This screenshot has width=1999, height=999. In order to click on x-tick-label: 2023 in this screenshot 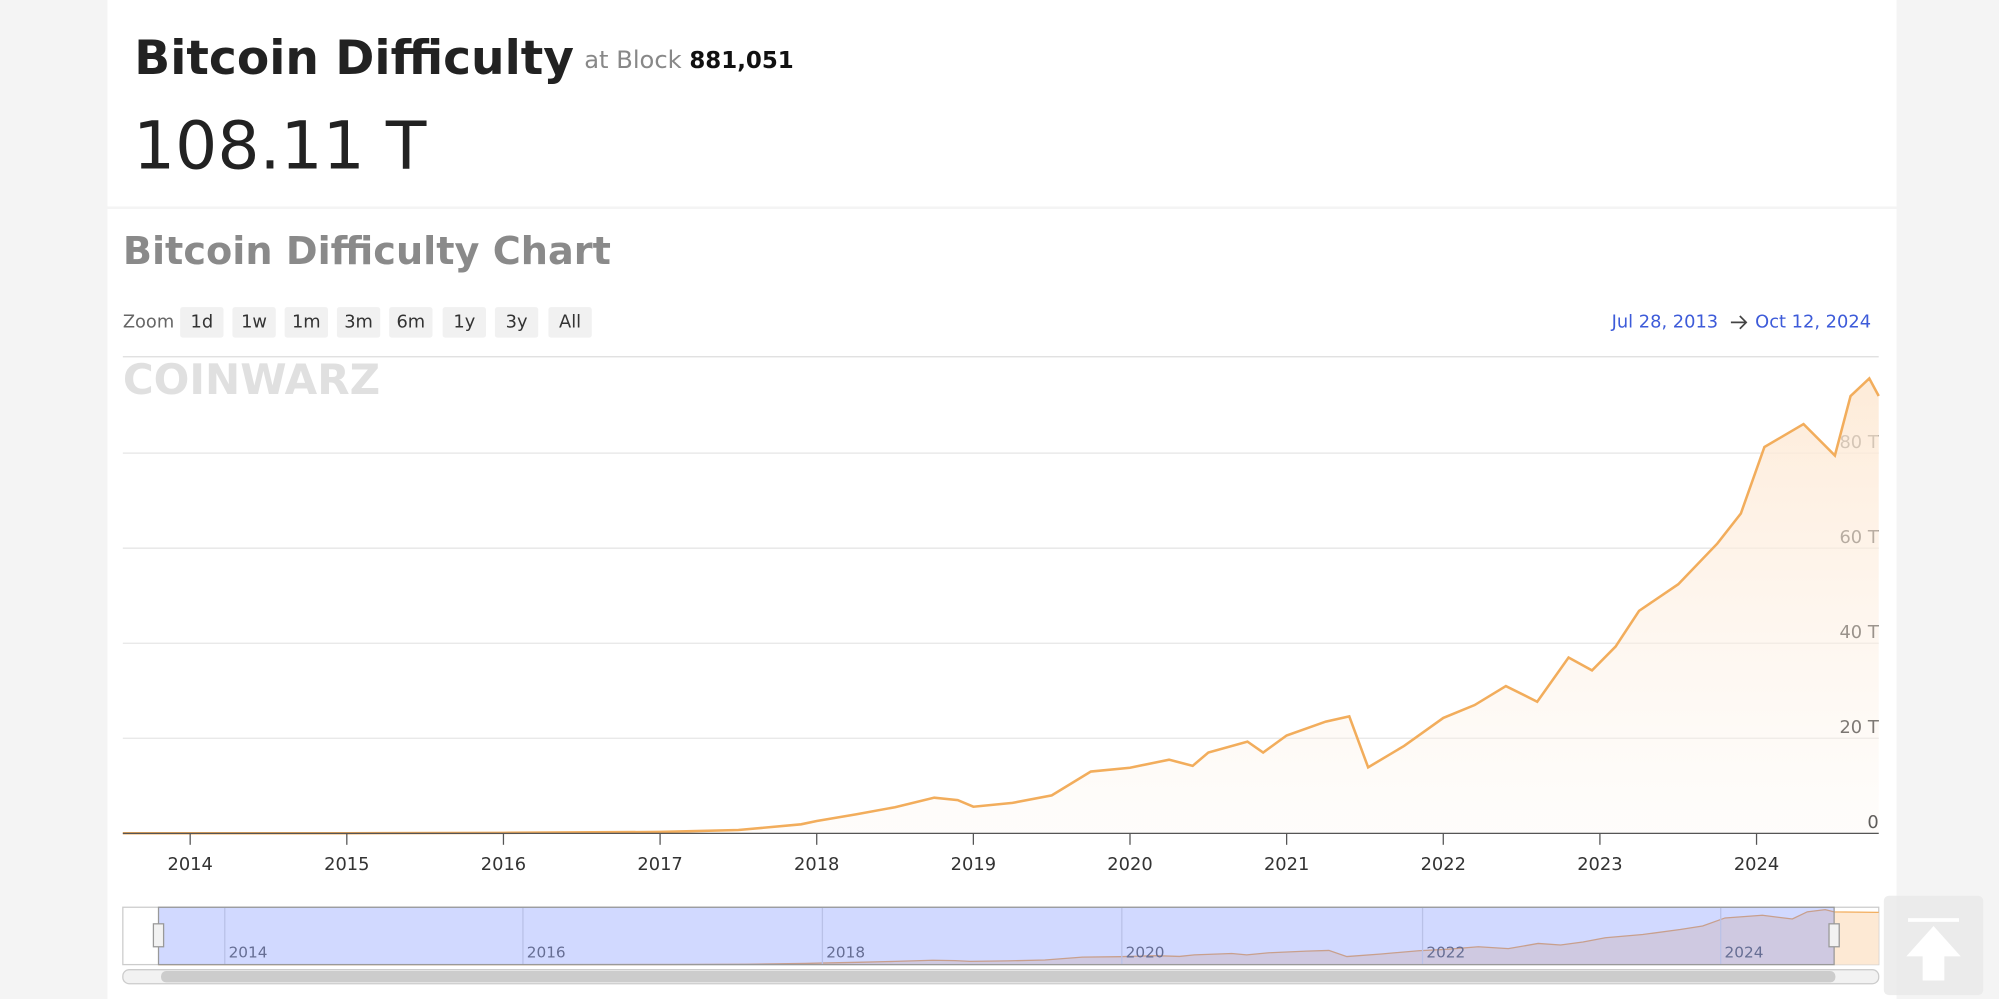, I will do `click(1599, 864)`.